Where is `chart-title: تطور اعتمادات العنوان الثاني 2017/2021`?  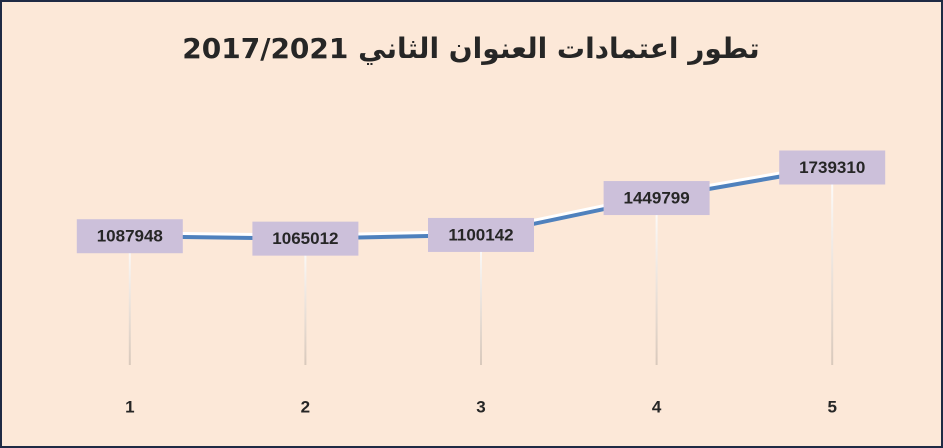 chart-title: تطور اعتمادات العنوان الثاني 2017/2021 is located at coordinates (470, 48).